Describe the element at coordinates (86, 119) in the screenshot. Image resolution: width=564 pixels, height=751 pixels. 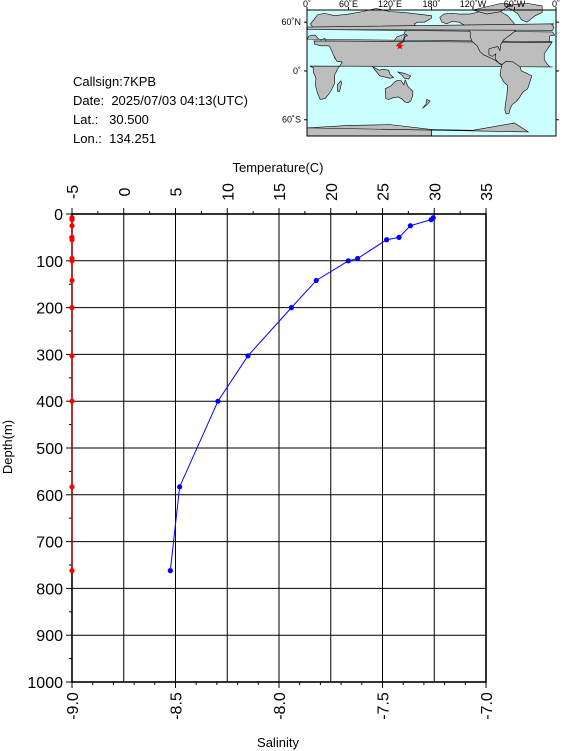
I see `lat-label: Lat.:` at that location.